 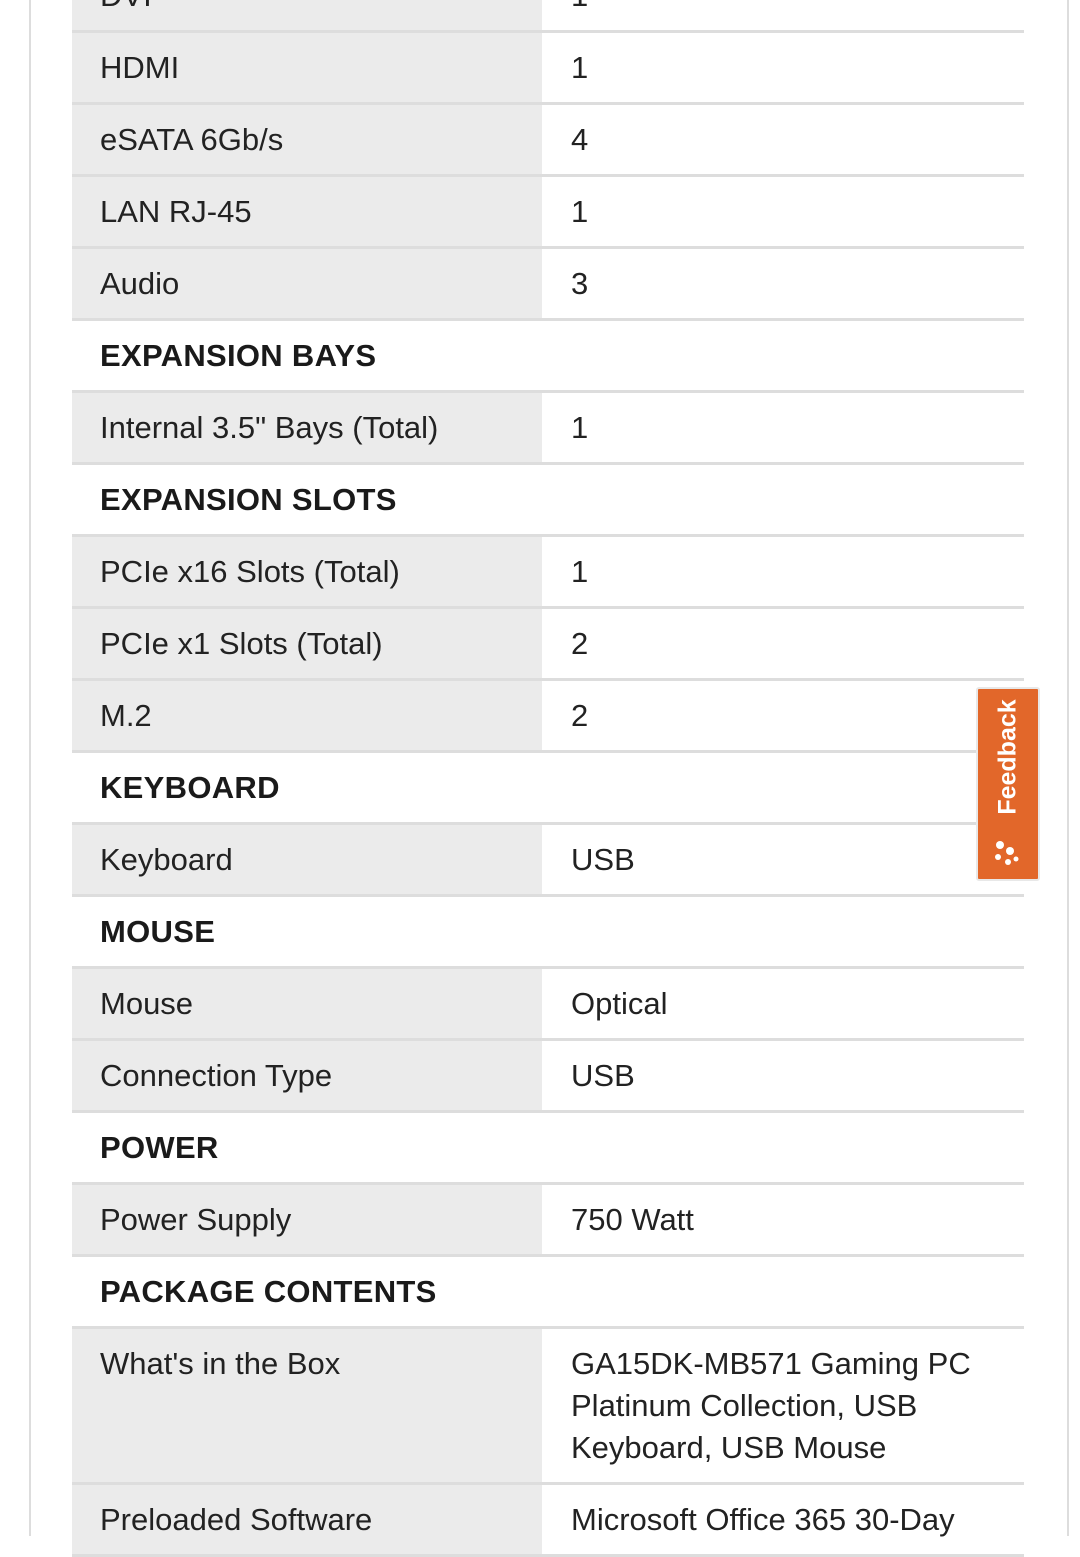 I want to click on spec-label: LAN RJ-45, so click(x=307, y=211).